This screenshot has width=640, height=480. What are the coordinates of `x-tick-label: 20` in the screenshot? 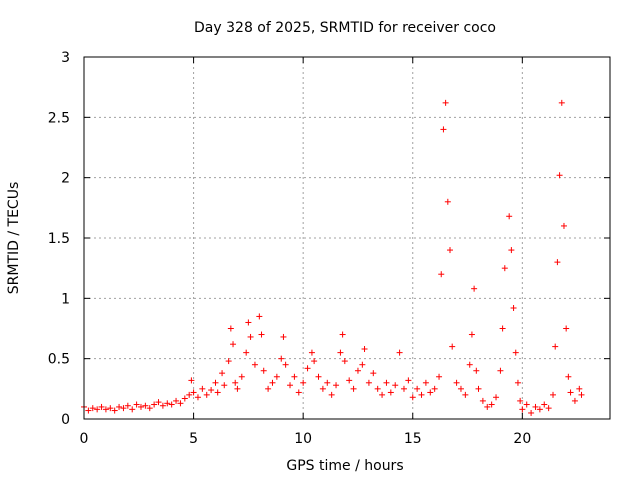 It's located at (522, 439).